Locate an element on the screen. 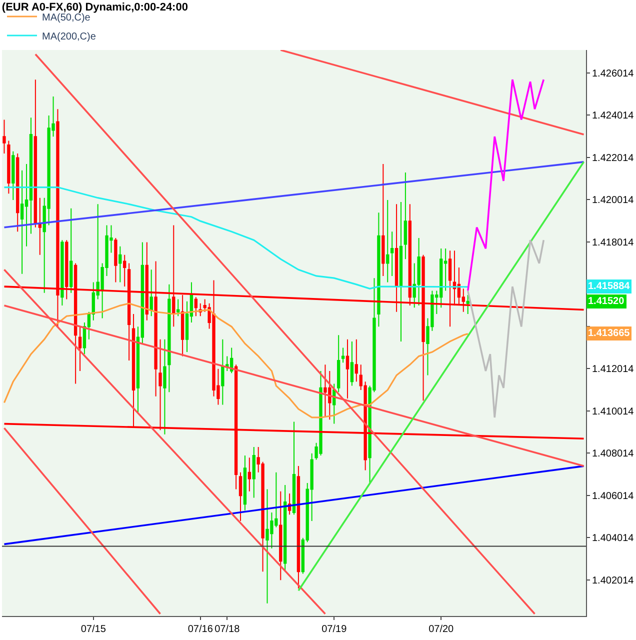 The image size is (636, 640). x-tick-label: 07/19 is located at coordinates (335, 629).